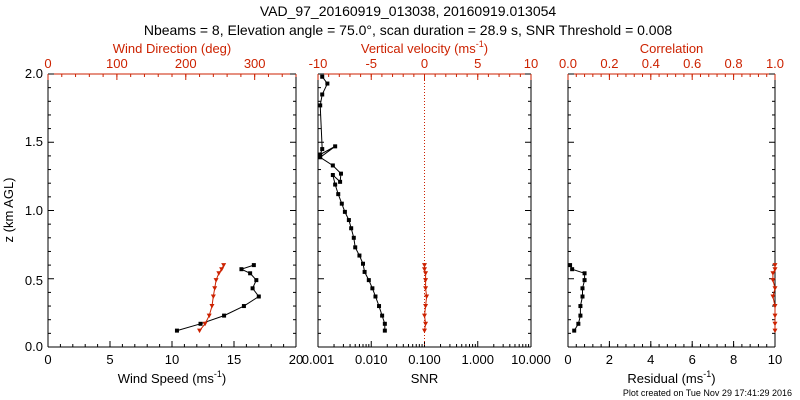 Image resolution: width=800 pixels, height=400 pixels. I want to click on x-tick-label: 5, so click(109, 359).